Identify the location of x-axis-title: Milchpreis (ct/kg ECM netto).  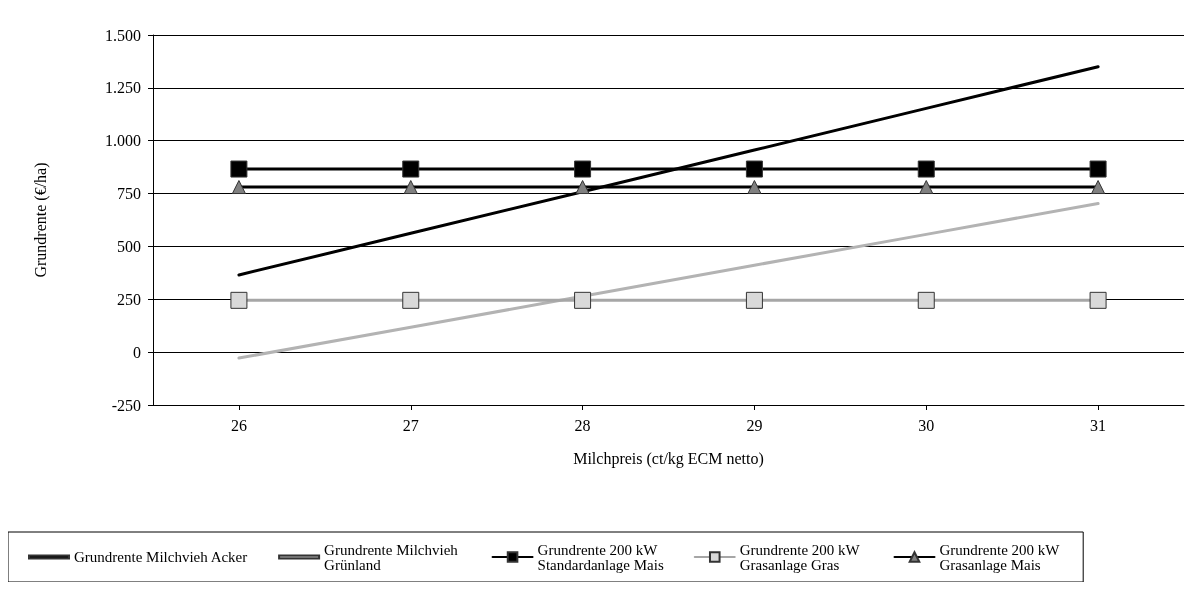
(668, 458).